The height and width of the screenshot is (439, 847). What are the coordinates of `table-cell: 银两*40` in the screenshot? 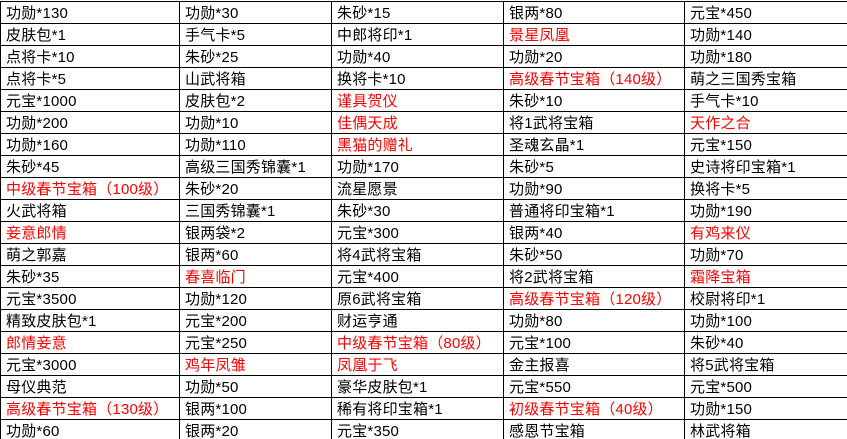 It's located at (594, 232).